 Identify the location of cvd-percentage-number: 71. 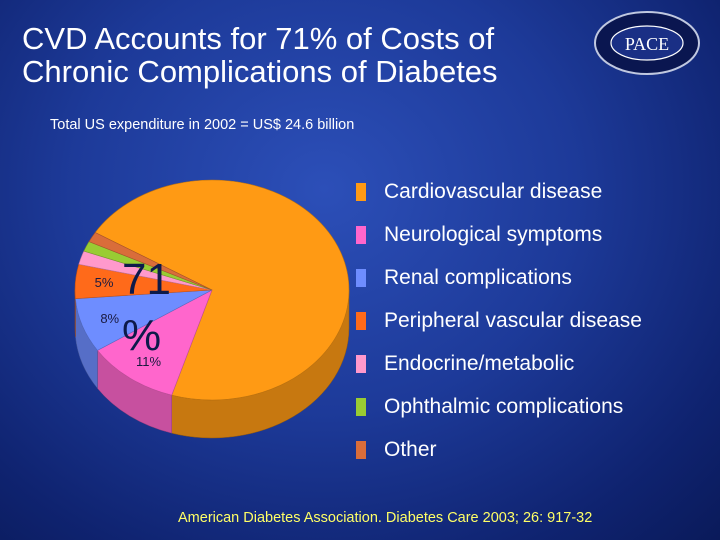
(146, 279).